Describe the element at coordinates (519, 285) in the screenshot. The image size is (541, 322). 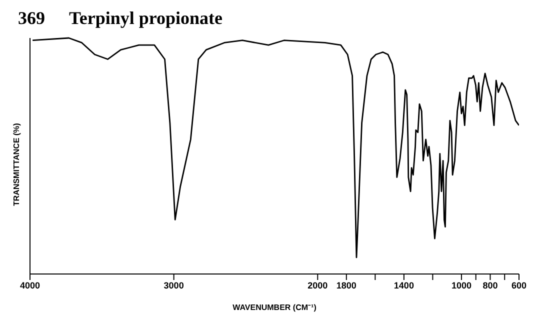
I see `x-tick-label: 600` at that location.